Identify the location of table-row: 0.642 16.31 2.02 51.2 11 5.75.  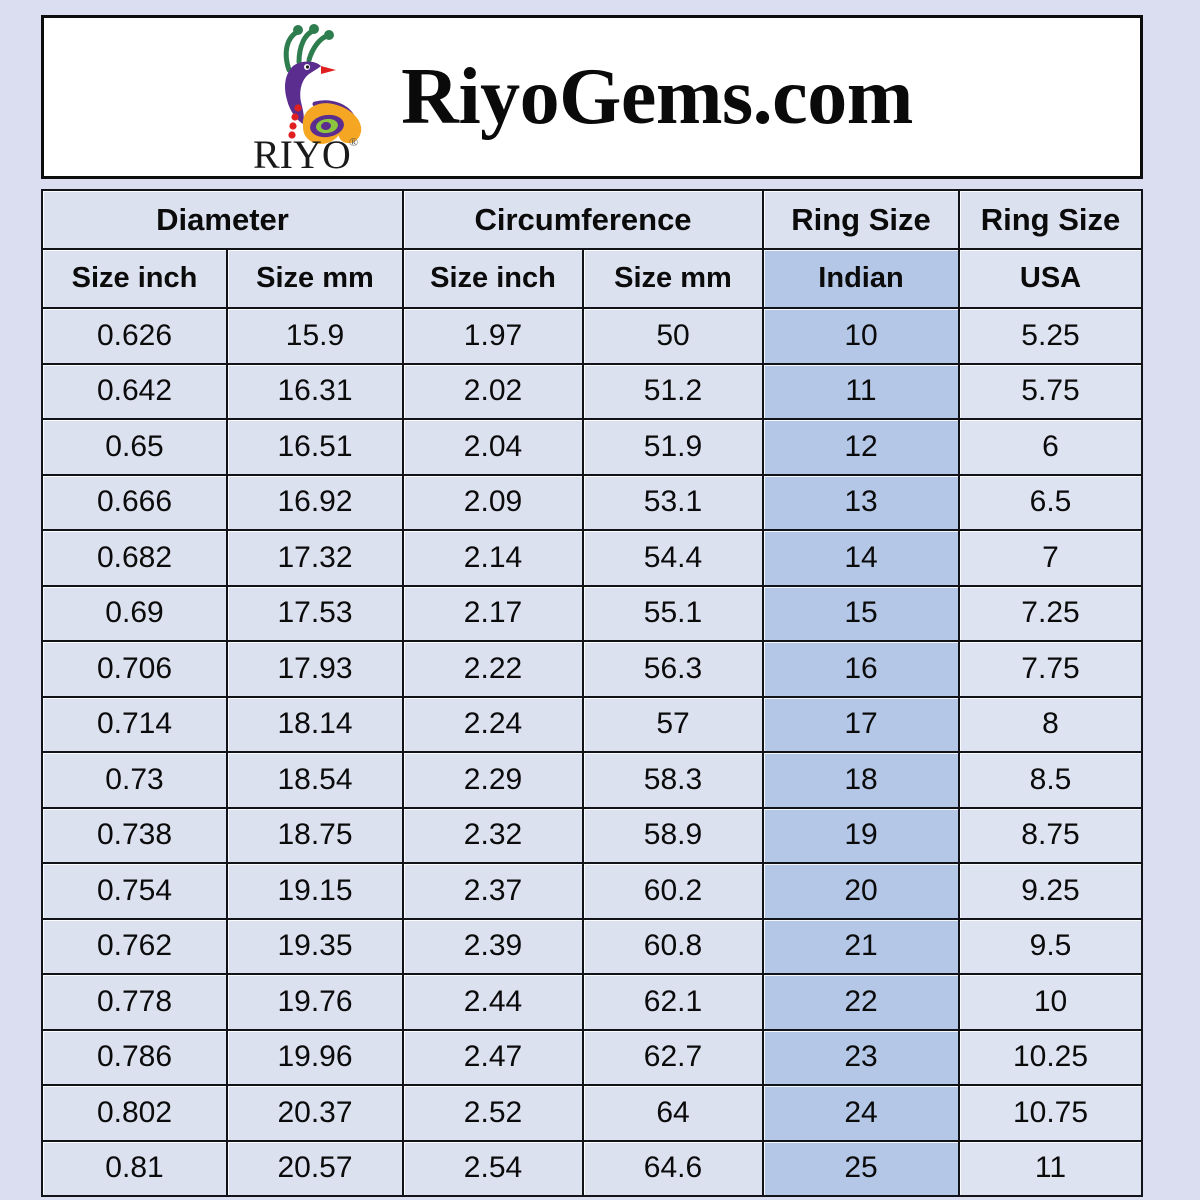
(592, 390).